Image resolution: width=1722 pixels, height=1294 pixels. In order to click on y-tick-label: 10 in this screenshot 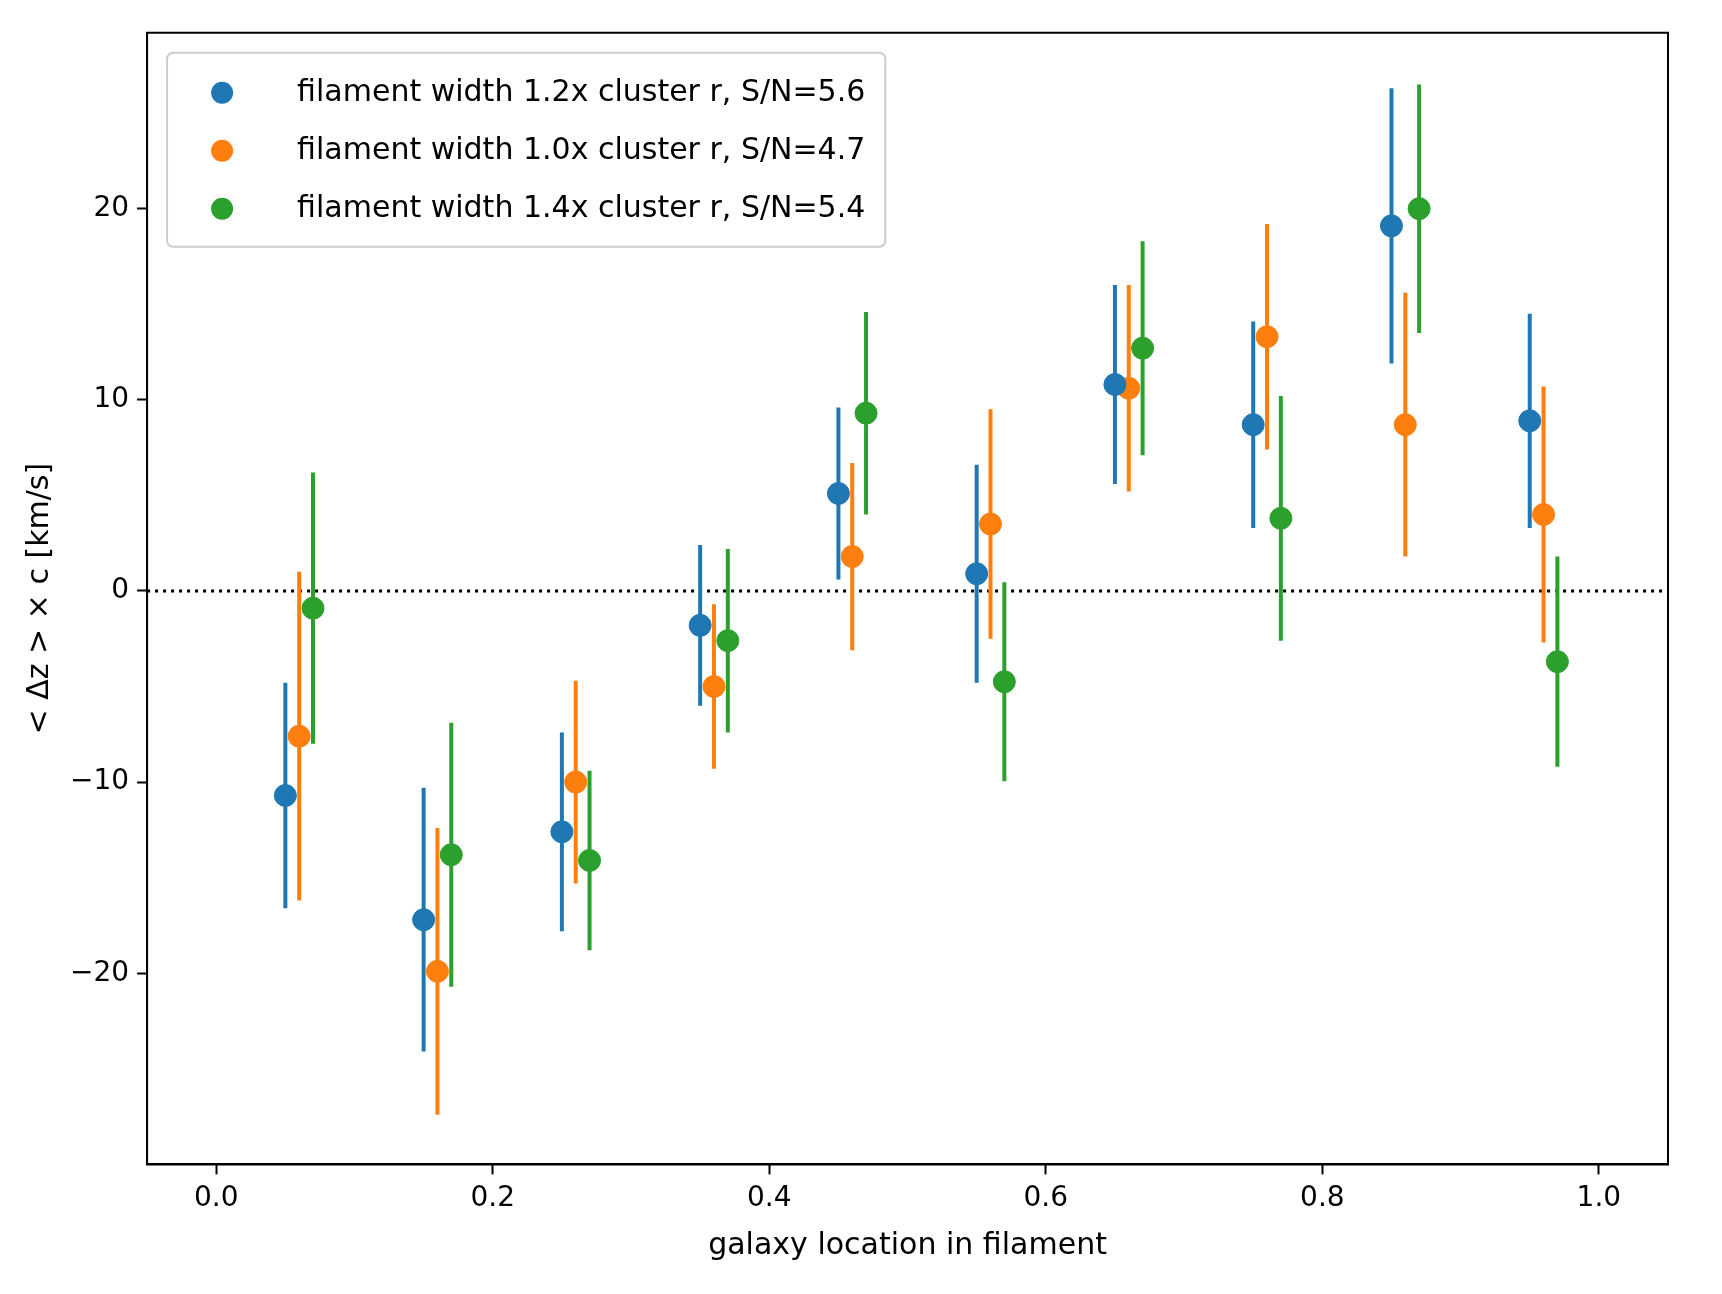, I will do `click(111, 398)`.